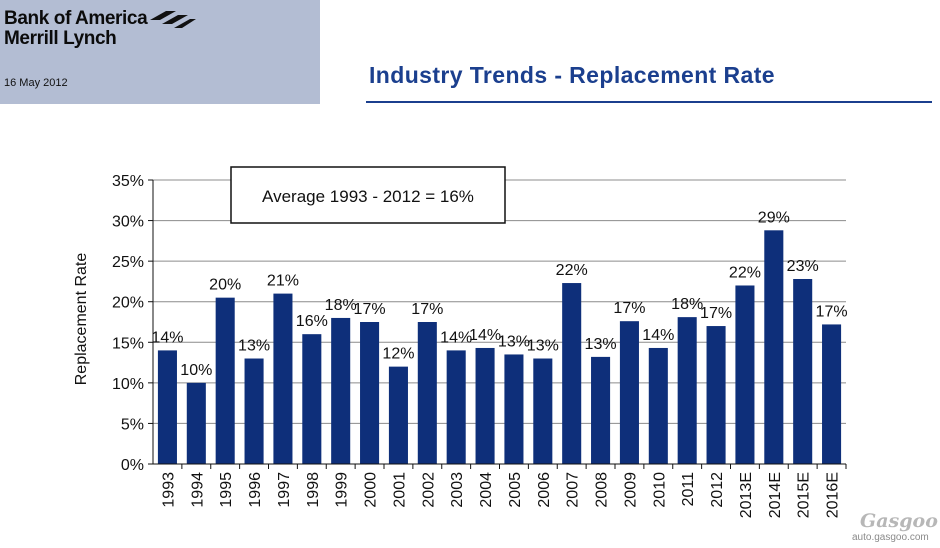 Image resolution: width=940 pixels, height=548 pixels. I want to click on data-label-1997: 21%, so click(283, 281).